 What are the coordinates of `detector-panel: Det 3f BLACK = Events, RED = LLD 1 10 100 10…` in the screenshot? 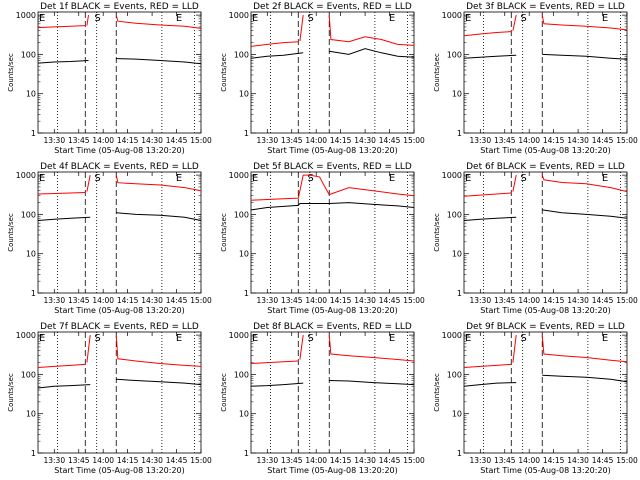 It's located at (535, 78).